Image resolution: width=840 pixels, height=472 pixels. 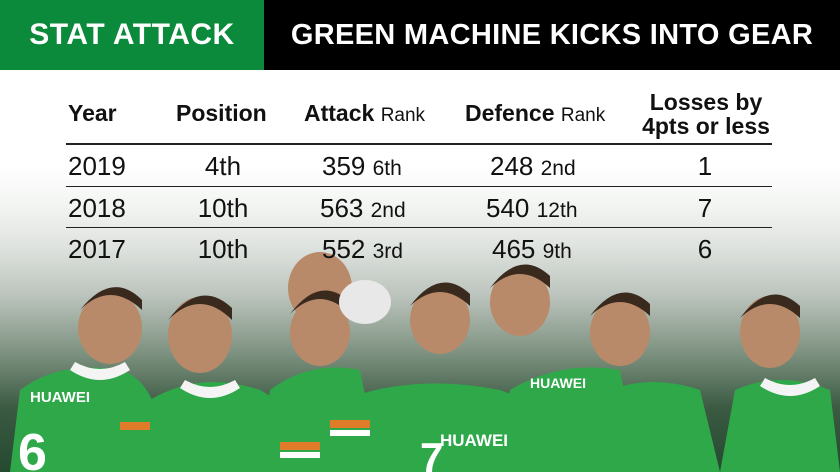 What do you see at coordinates (97, 249) in the screenshot?
I see `row3-year: 2017` at bounding box center [97, 249].